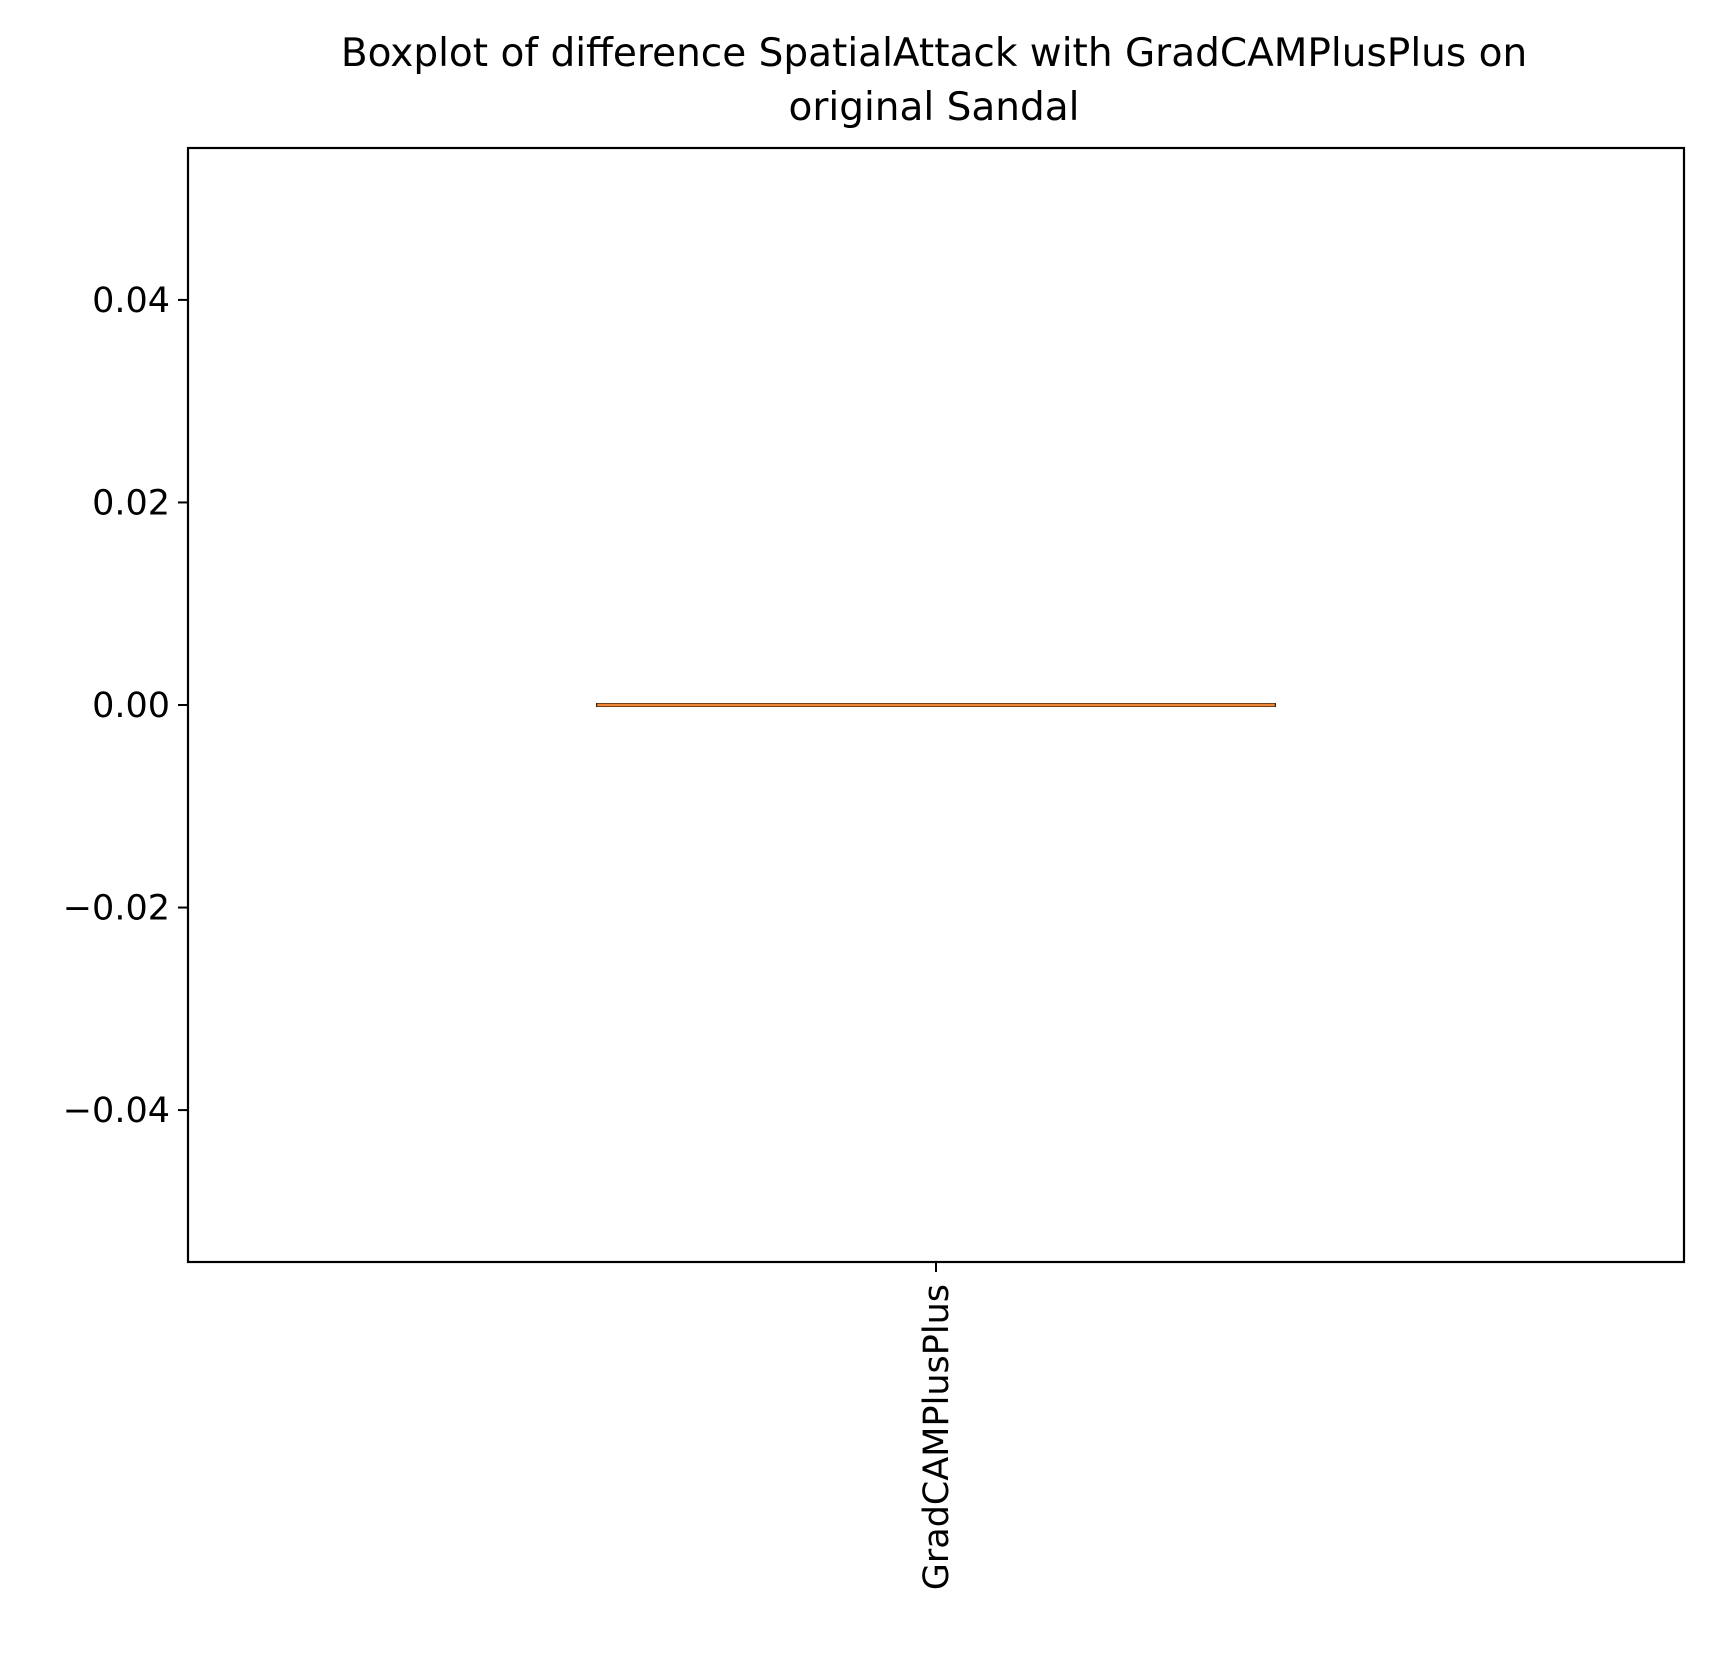 Image resolution: width=1722 pixels, height=1680 pixels. What do you see at coordinates (131, 706) in the screenshot?
I see `y-tick-label: 0.00` at bounding box center [131, 706].